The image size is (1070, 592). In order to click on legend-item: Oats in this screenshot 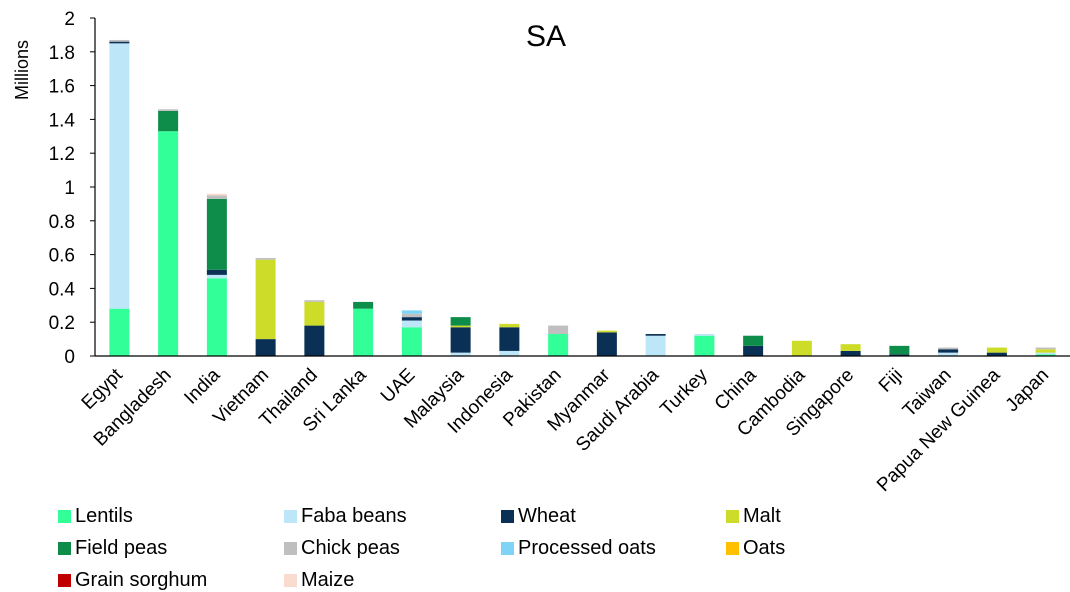, I will do `click(755, 548)`.